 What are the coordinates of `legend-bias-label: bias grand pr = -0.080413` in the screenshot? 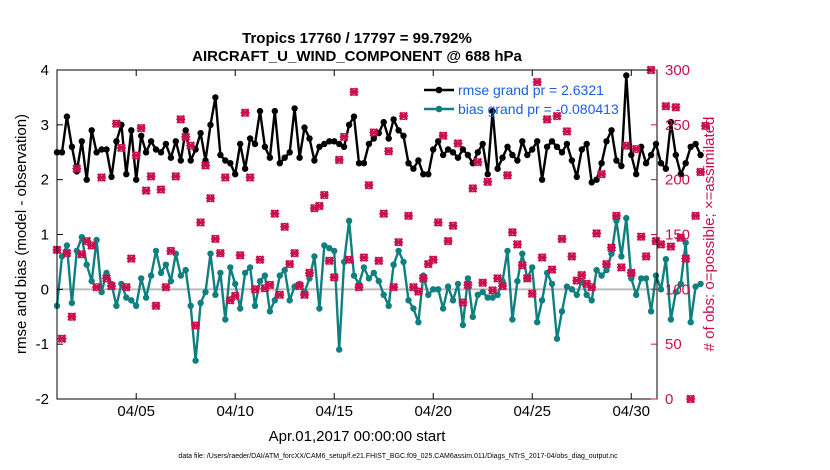 It's located at (538, 109).